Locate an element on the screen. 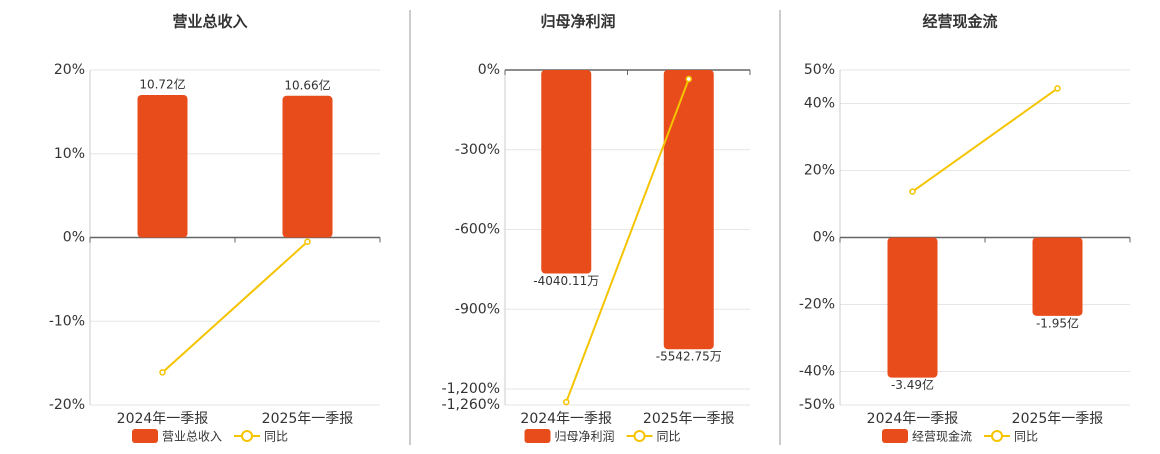 The width and height of the screenshot is (1160, 454). data-label: -1.95亿 is located at coordinates (1057, 322).